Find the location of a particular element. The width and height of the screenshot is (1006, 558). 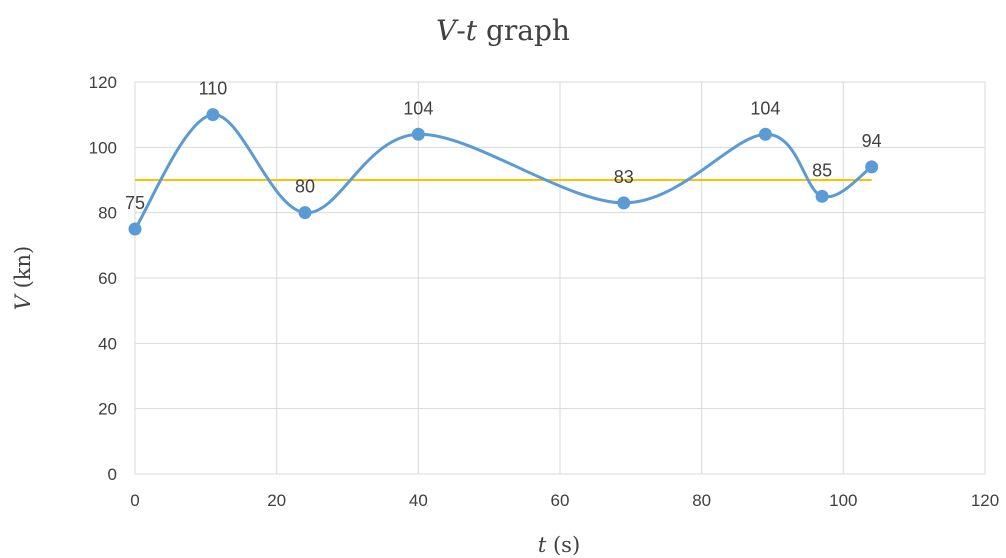

y-tick-label-3: 60 is located at coordinates (107, 278).